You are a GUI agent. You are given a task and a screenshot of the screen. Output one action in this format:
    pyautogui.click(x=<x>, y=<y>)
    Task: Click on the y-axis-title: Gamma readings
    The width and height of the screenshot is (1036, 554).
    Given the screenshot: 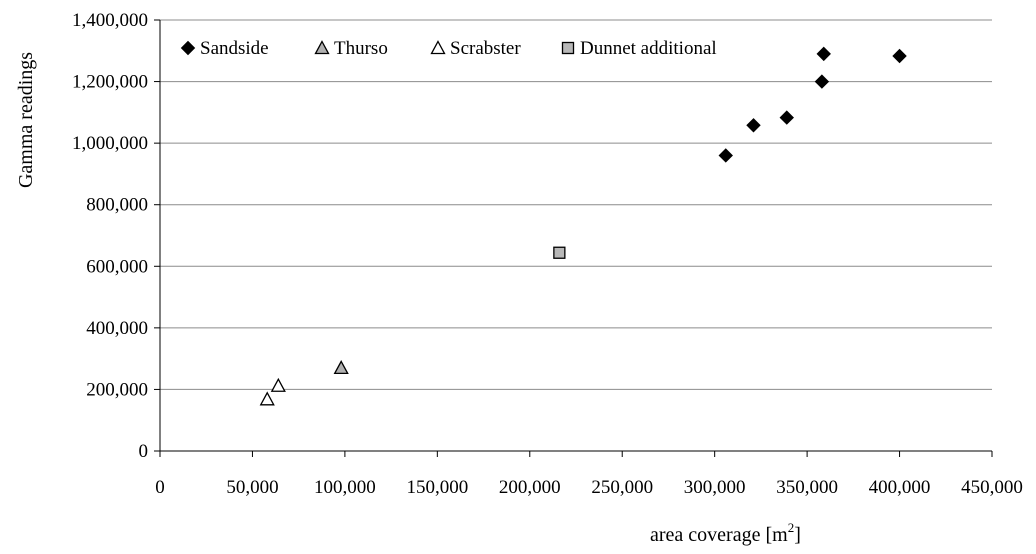 What is the action you would take?
    pyautogui.click(x=26, y=120)
    